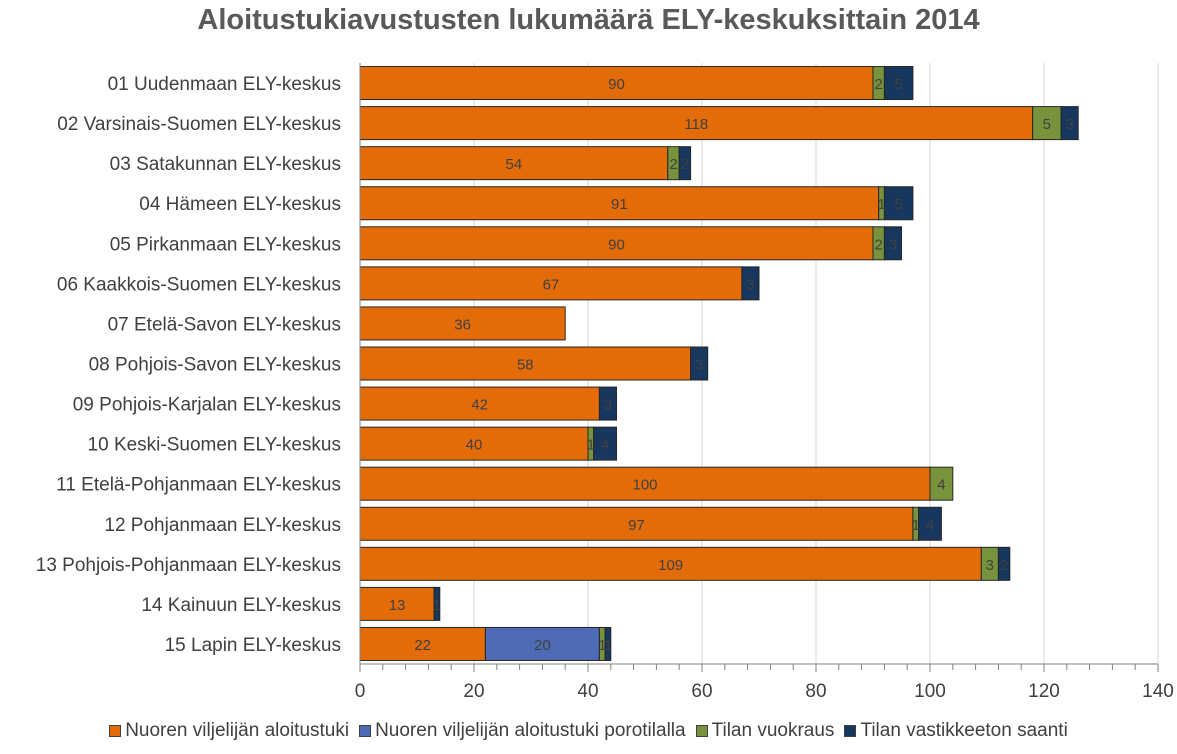 This screenshot has height=754, width=1177. I want to click on legend-item-0: Nuoren viljelijän aloitustuki, so click(229, 731).